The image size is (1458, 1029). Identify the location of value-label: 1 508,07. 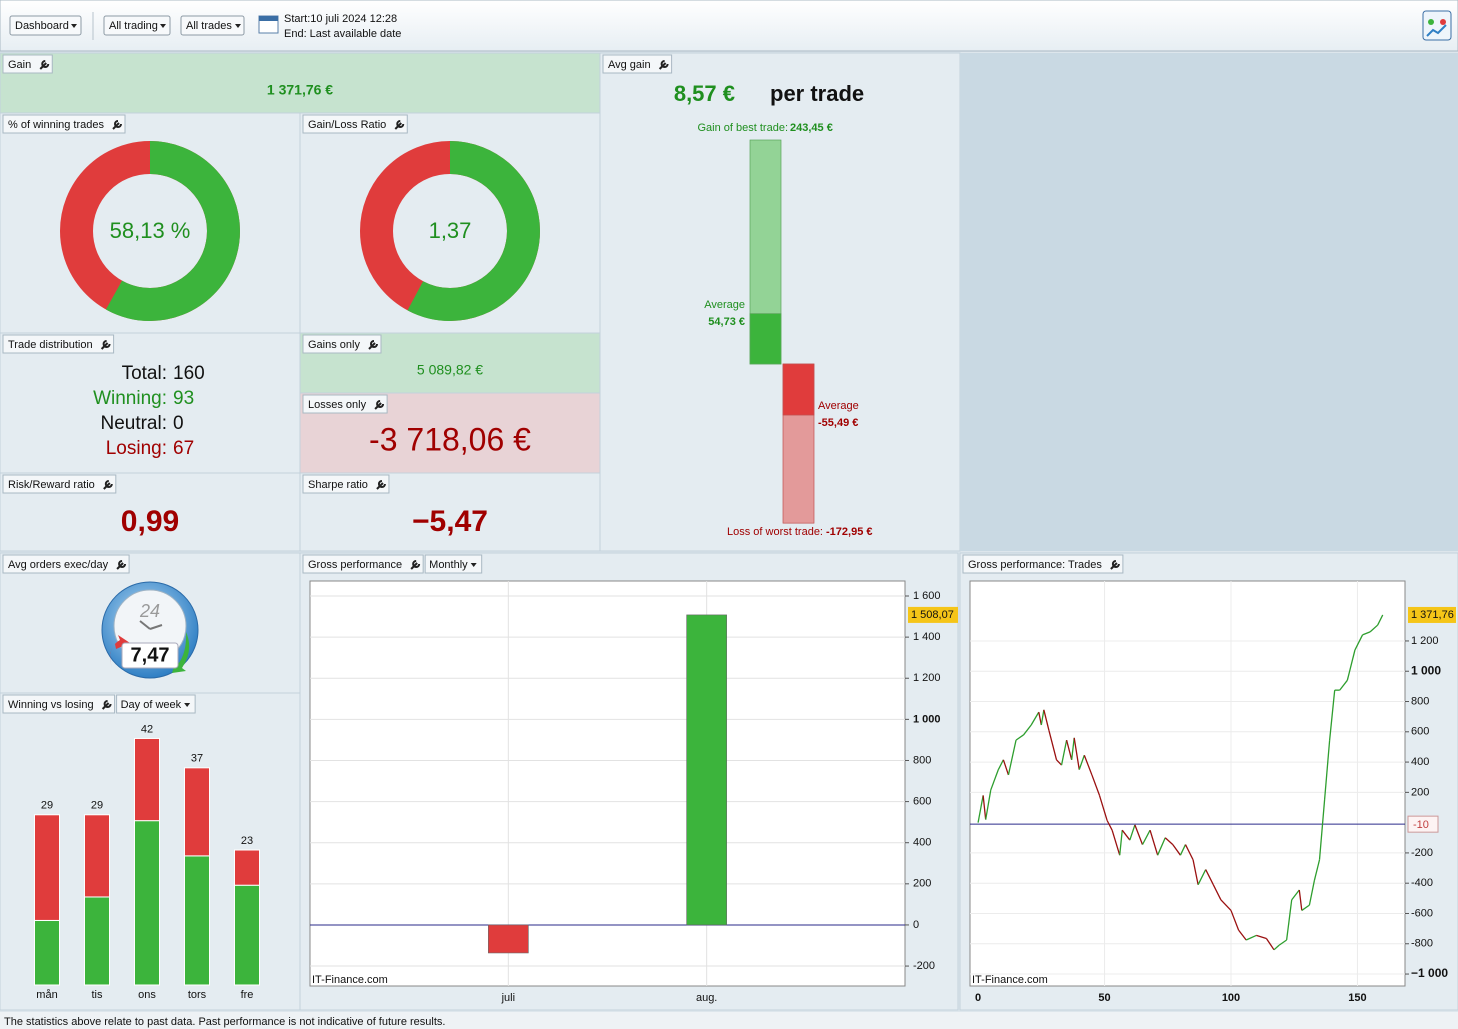
(932, 615).